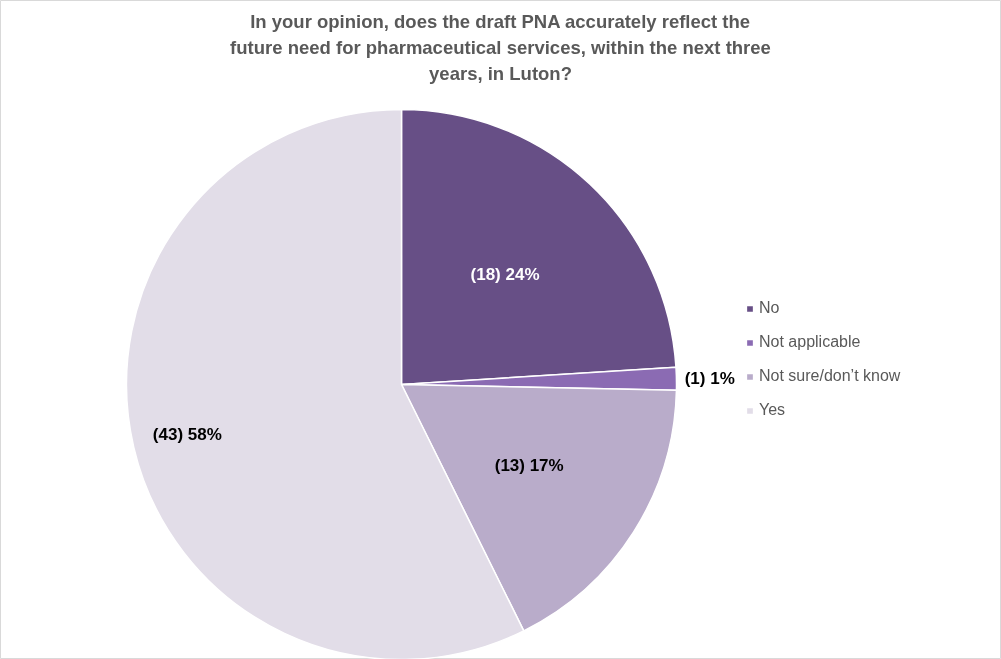  I want to click on data-label: (13) 17%, so click(529, 466).